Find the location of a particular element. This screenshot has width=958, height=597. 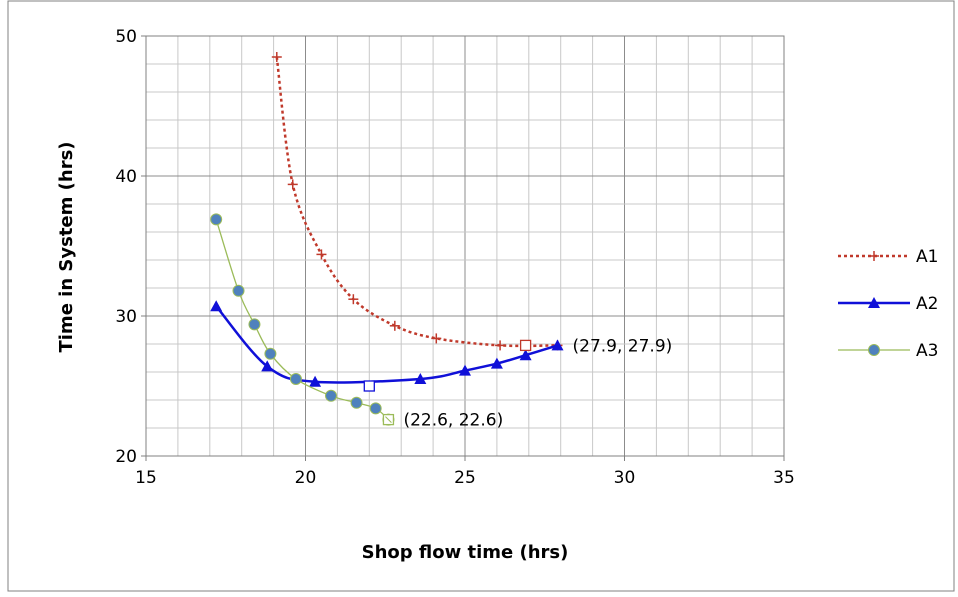

annotations: (27.9, 27.9) (22.6, 22.6) is located at coordinates (518, 383).